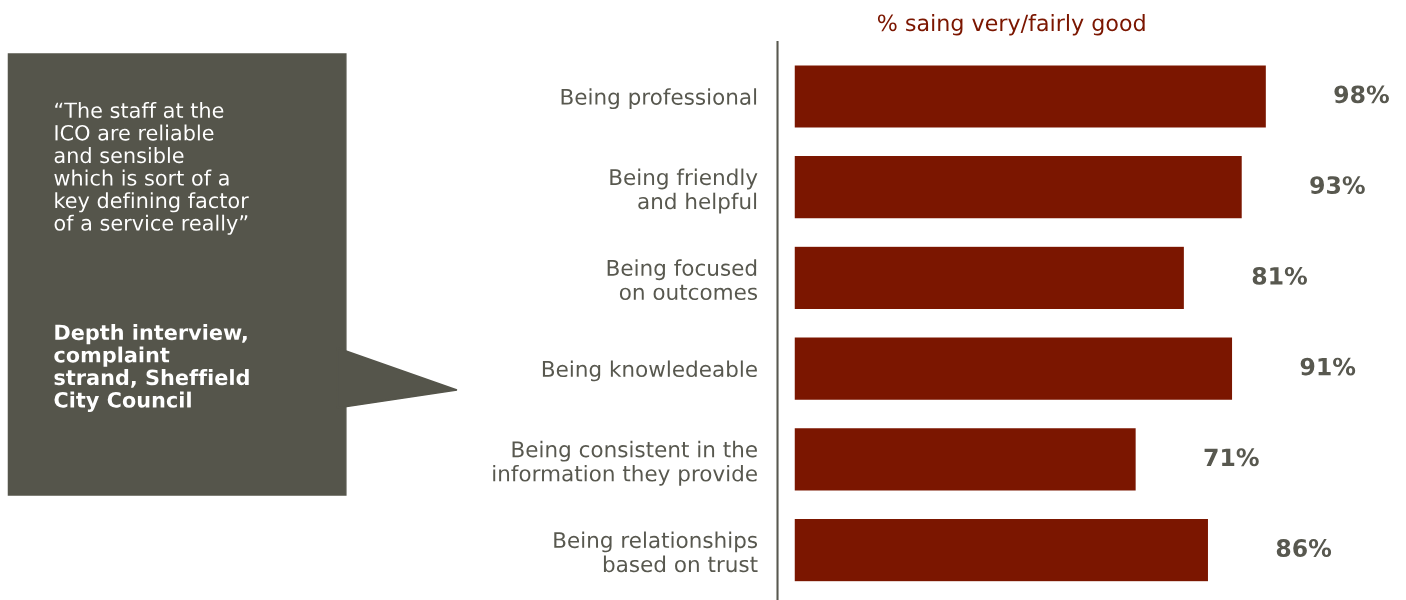 This screenshot has height=600, width=1406. What do you see at coordinates (625, 463) in the screenshot?
I see `y-tick-label: Being consistent in the information they provide` at bounding box center [625, 463].